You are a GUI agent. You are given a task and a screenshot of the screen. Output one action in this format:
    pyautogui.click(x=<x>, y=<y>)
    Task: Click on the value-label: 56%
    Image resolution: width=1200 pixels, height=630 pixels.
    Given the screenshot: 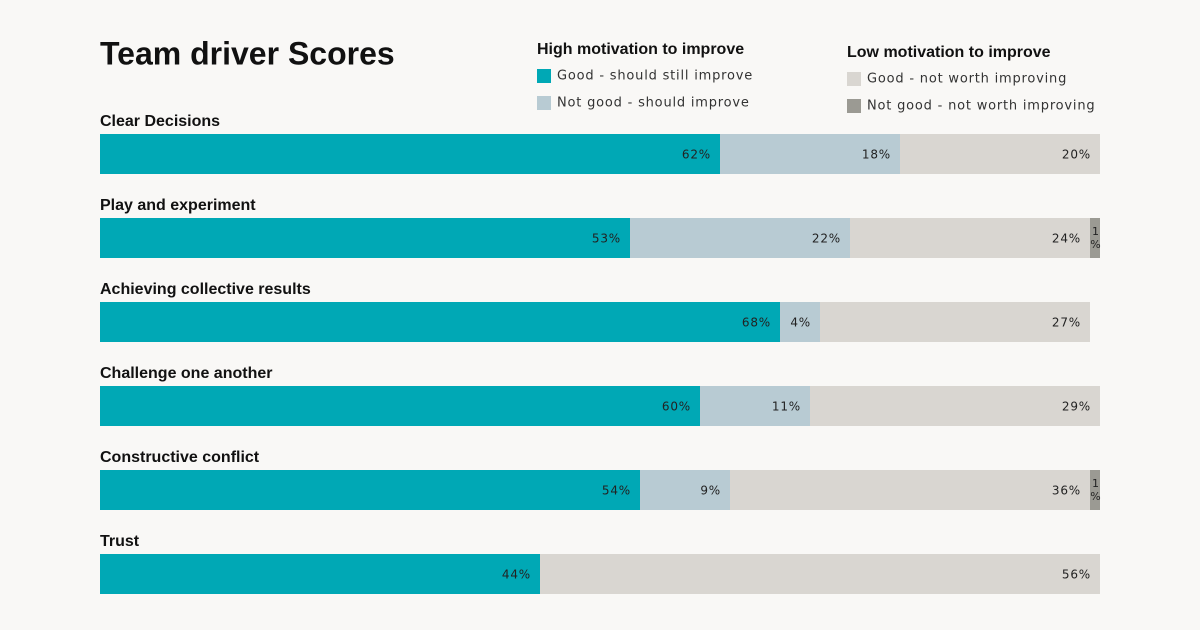 What is the action you would take?
    pyautogui.click(x=1076, y=575)
    